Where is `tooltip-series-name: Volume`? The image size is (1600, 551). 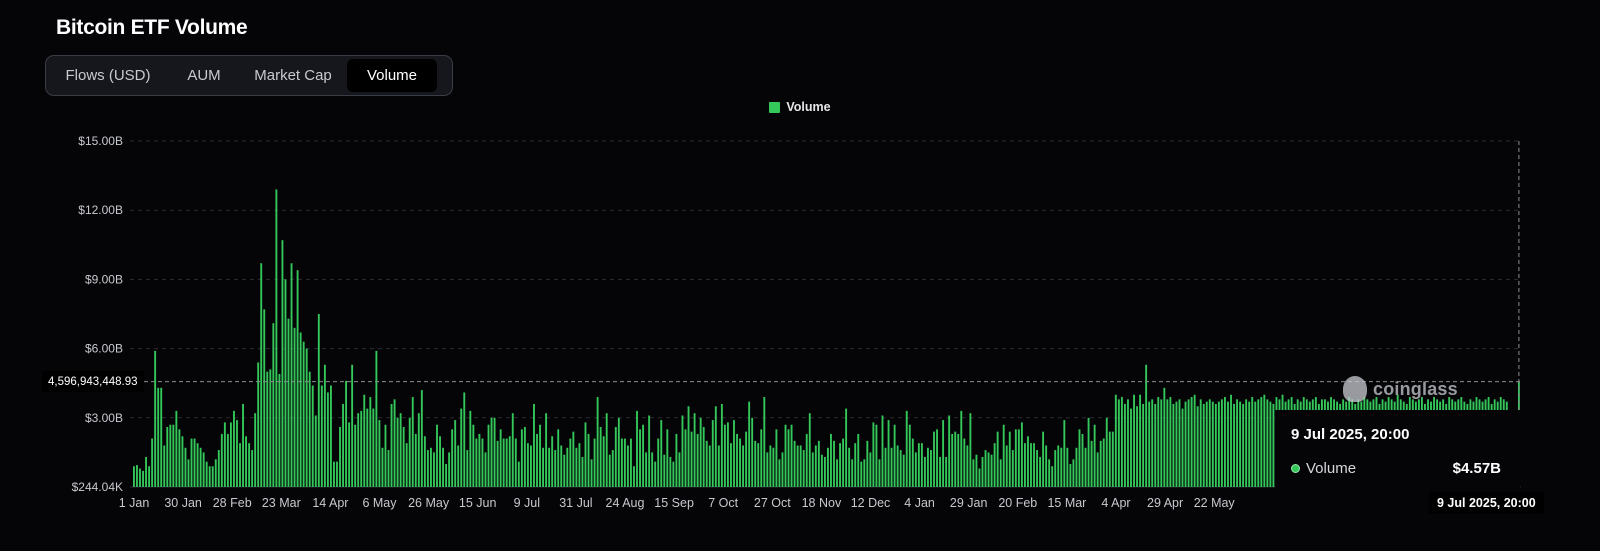 tooltip-series-name: Volume is located at coordinates (1331, 468).